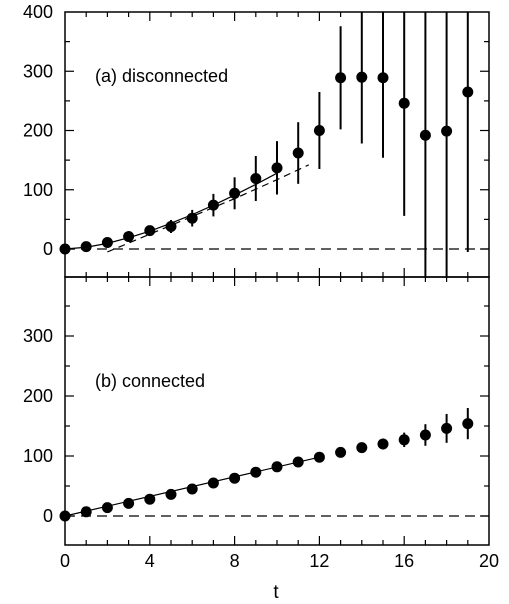  What do you see at coordinates (489, 561) in the screenshot?
I see `x-tick-label: 20` at bounding box center [489, 561].